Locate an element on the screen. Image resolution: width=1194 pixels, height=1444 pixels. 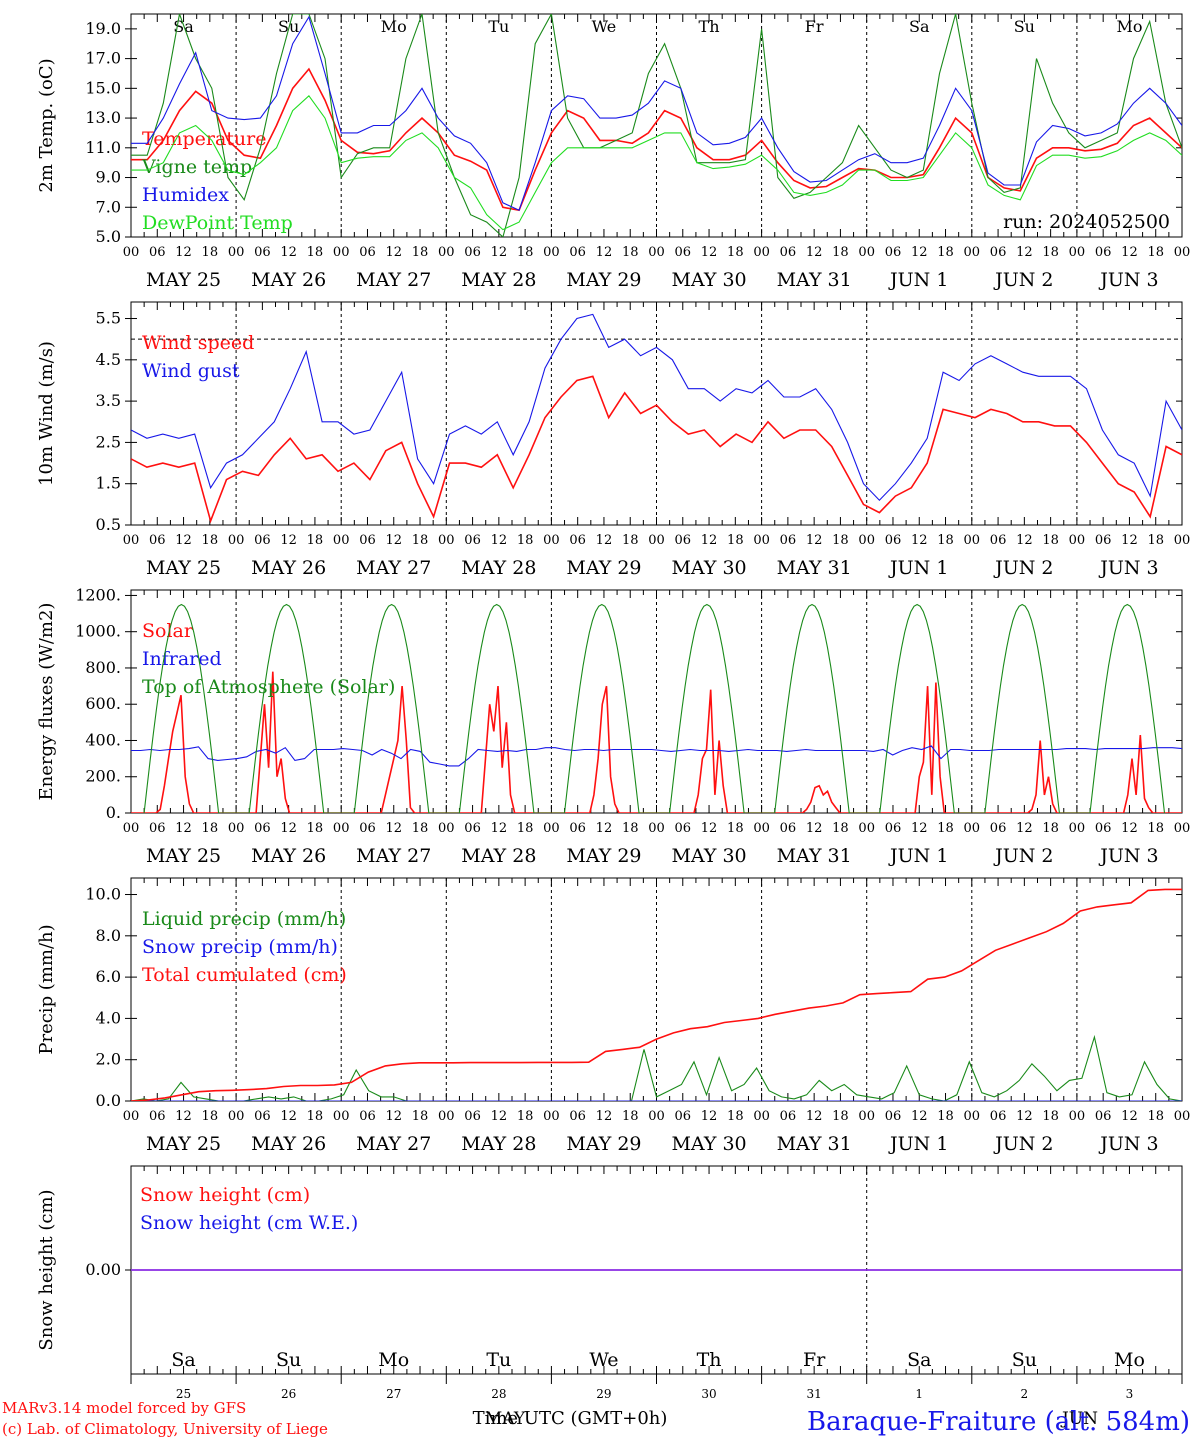
legend-label: Temperature is located at coordinates (204, 139).